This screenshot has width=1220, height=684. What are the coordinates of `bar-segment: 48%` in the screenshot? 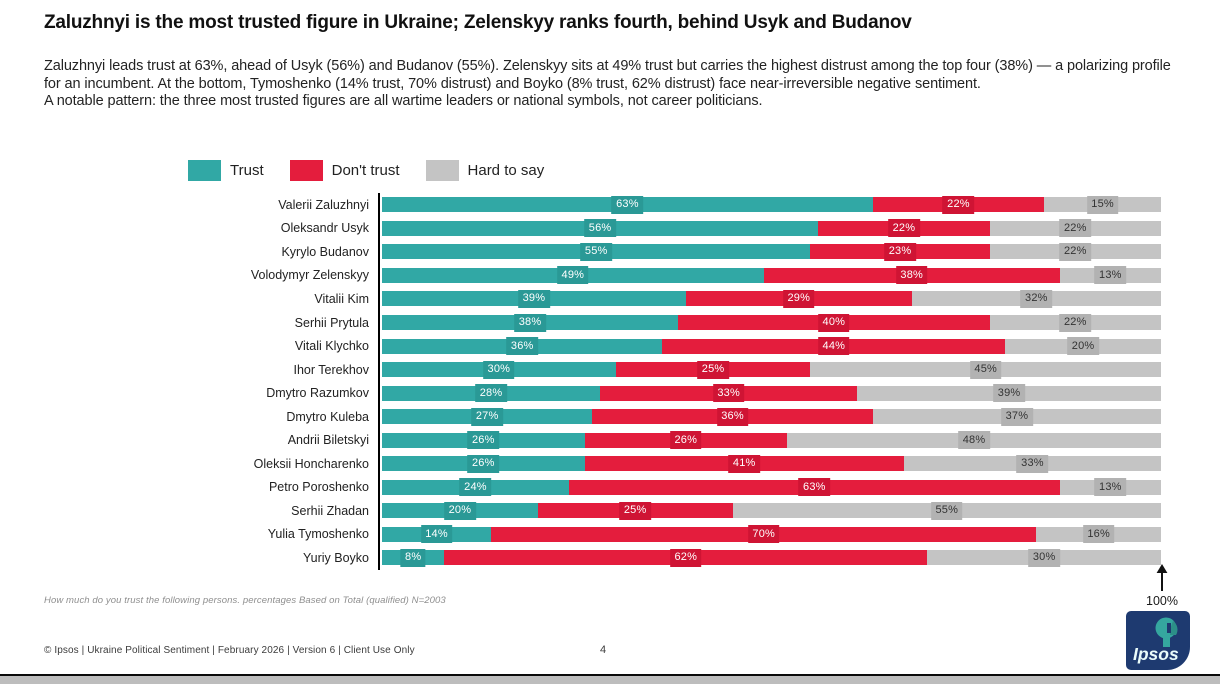 It's located at (974, 440).